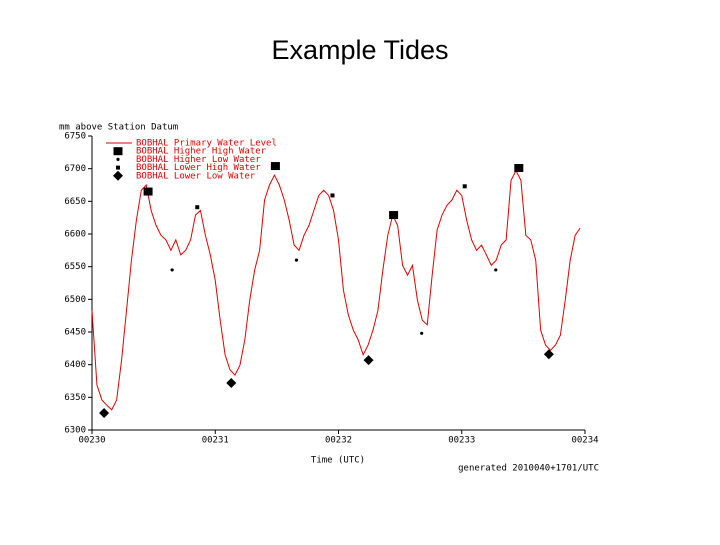 This screenshot has width=720, height=545. Describe the element at coordinates (461, 441) in the screenshot. I see `x-tick-label: 00233` at that location.